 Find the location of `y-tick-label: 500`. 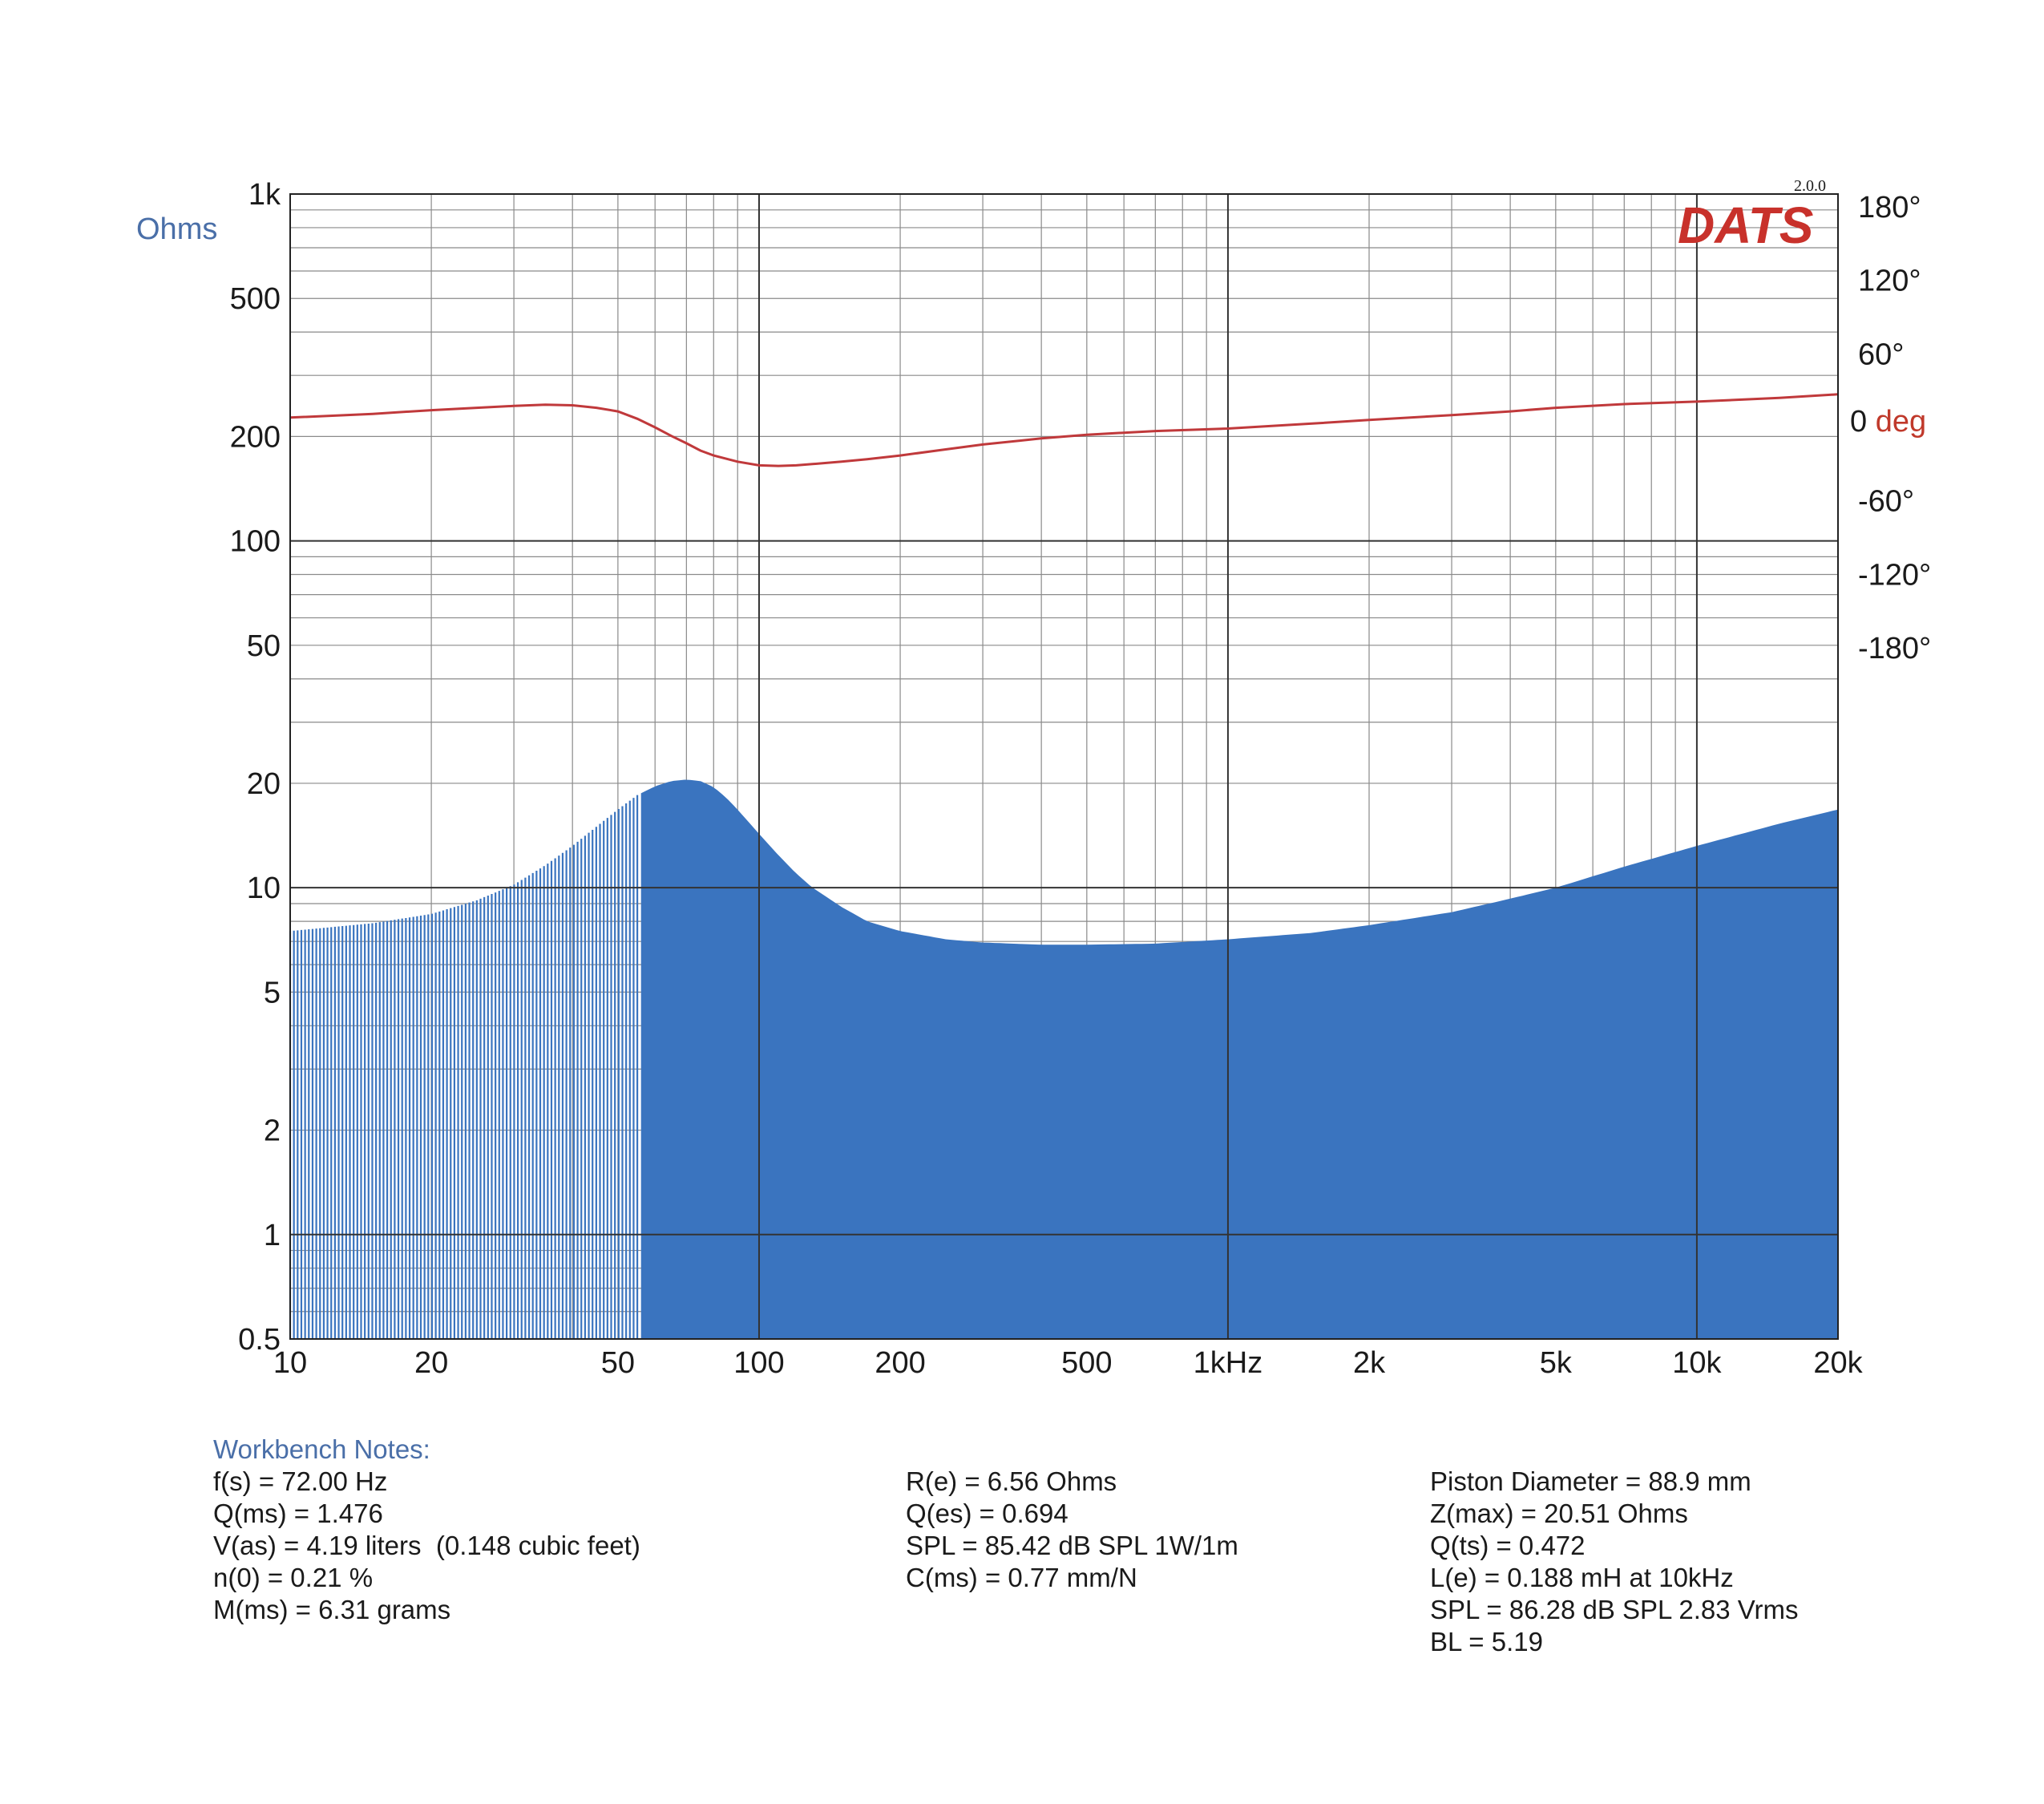

y-tick-label: 500 is located at coordinates (255, 299).